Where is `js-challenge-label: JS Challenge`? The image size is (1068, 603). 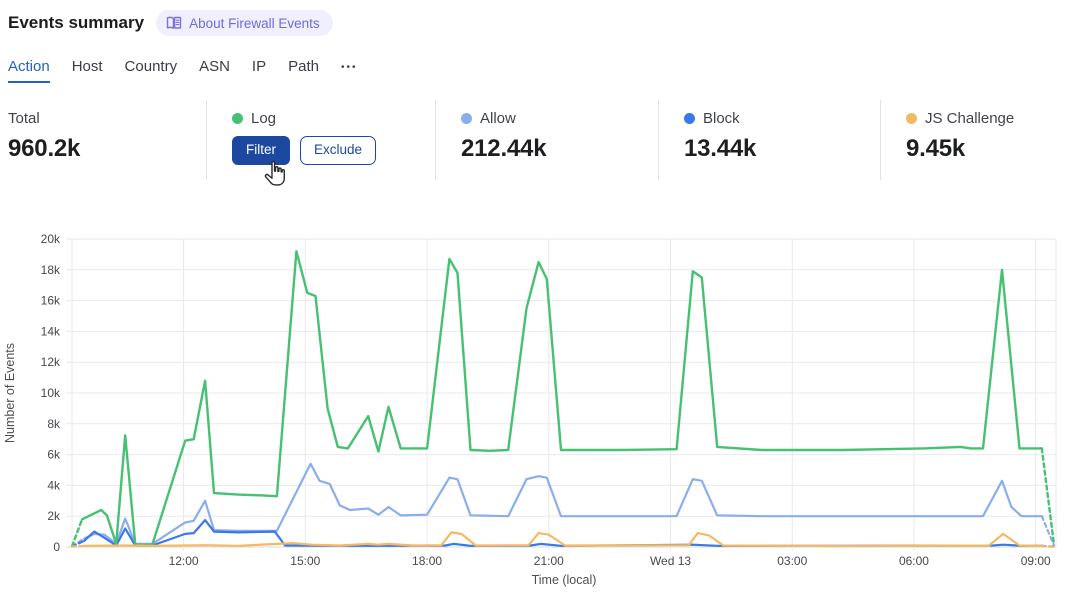
js-challenge-label: JS Challenge is located at coordinates (970, 118).